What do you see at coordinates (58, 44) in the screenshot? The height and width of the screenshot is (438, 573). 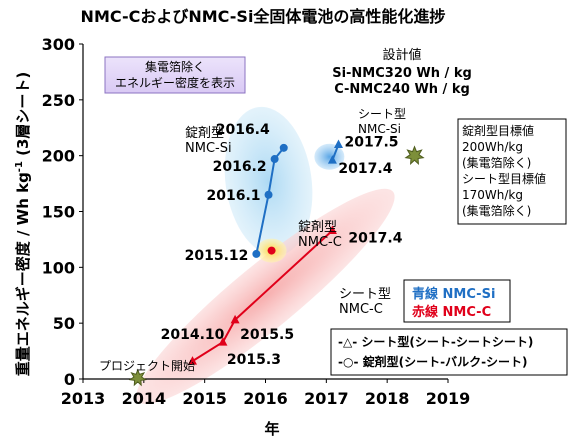 I see `y-tick-label: 300` at bounding box center [58, 44].